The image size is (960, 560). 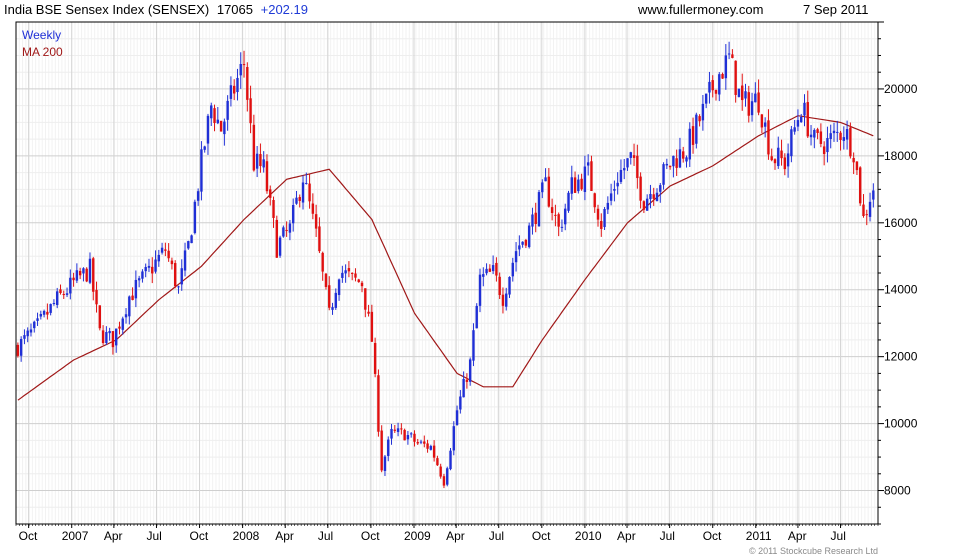 I want to click on x-tick-label: 2011, so click(x=759, y=536).